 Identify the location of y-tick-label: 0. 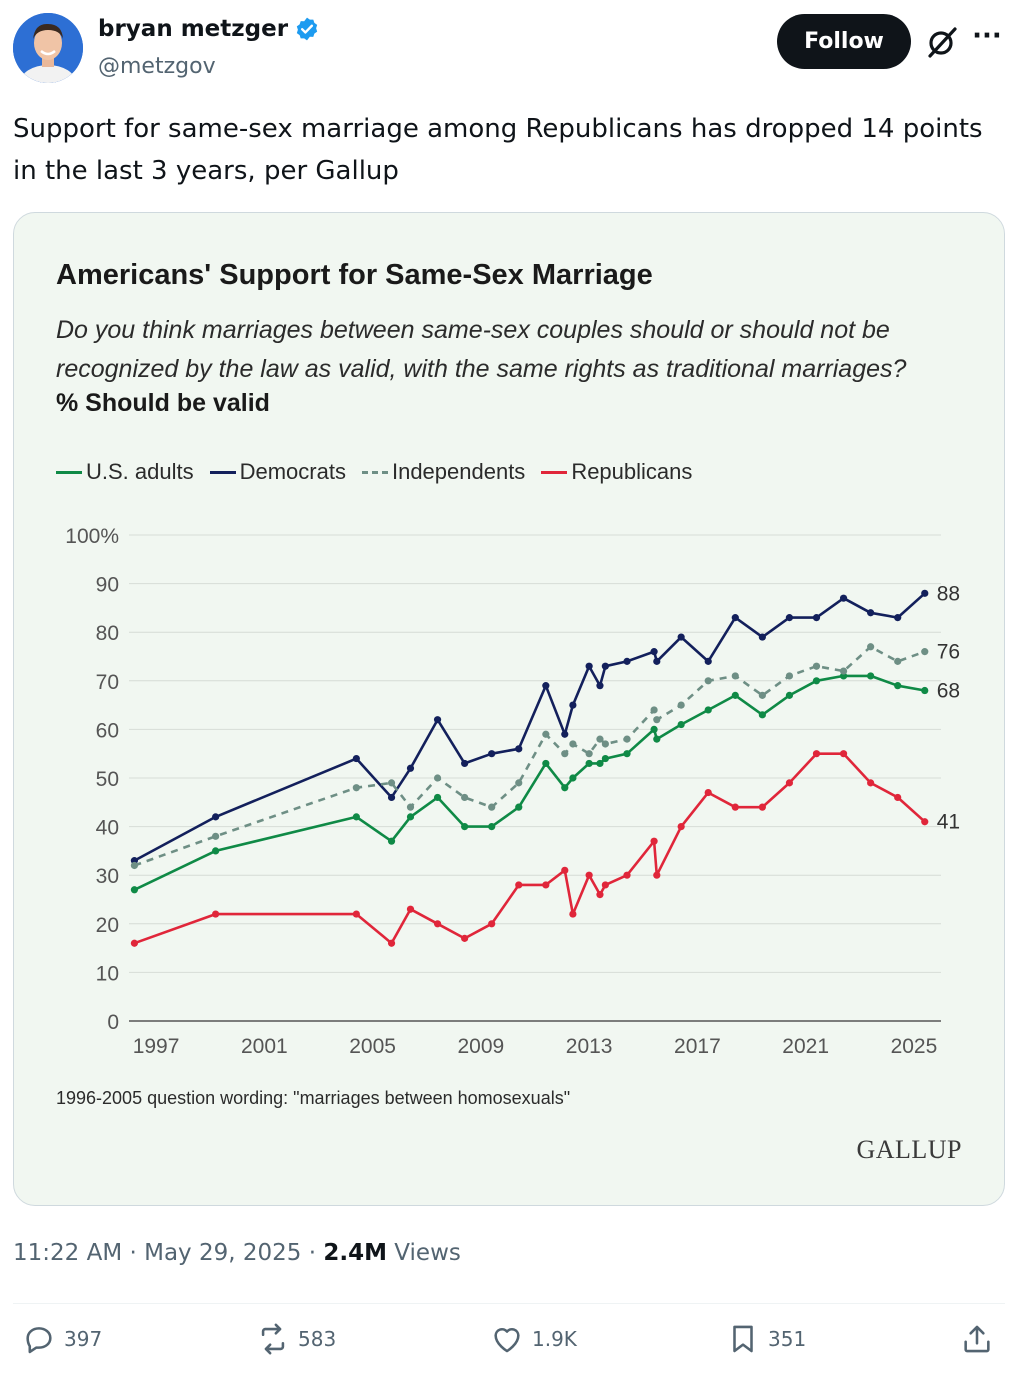
(113, 1022).